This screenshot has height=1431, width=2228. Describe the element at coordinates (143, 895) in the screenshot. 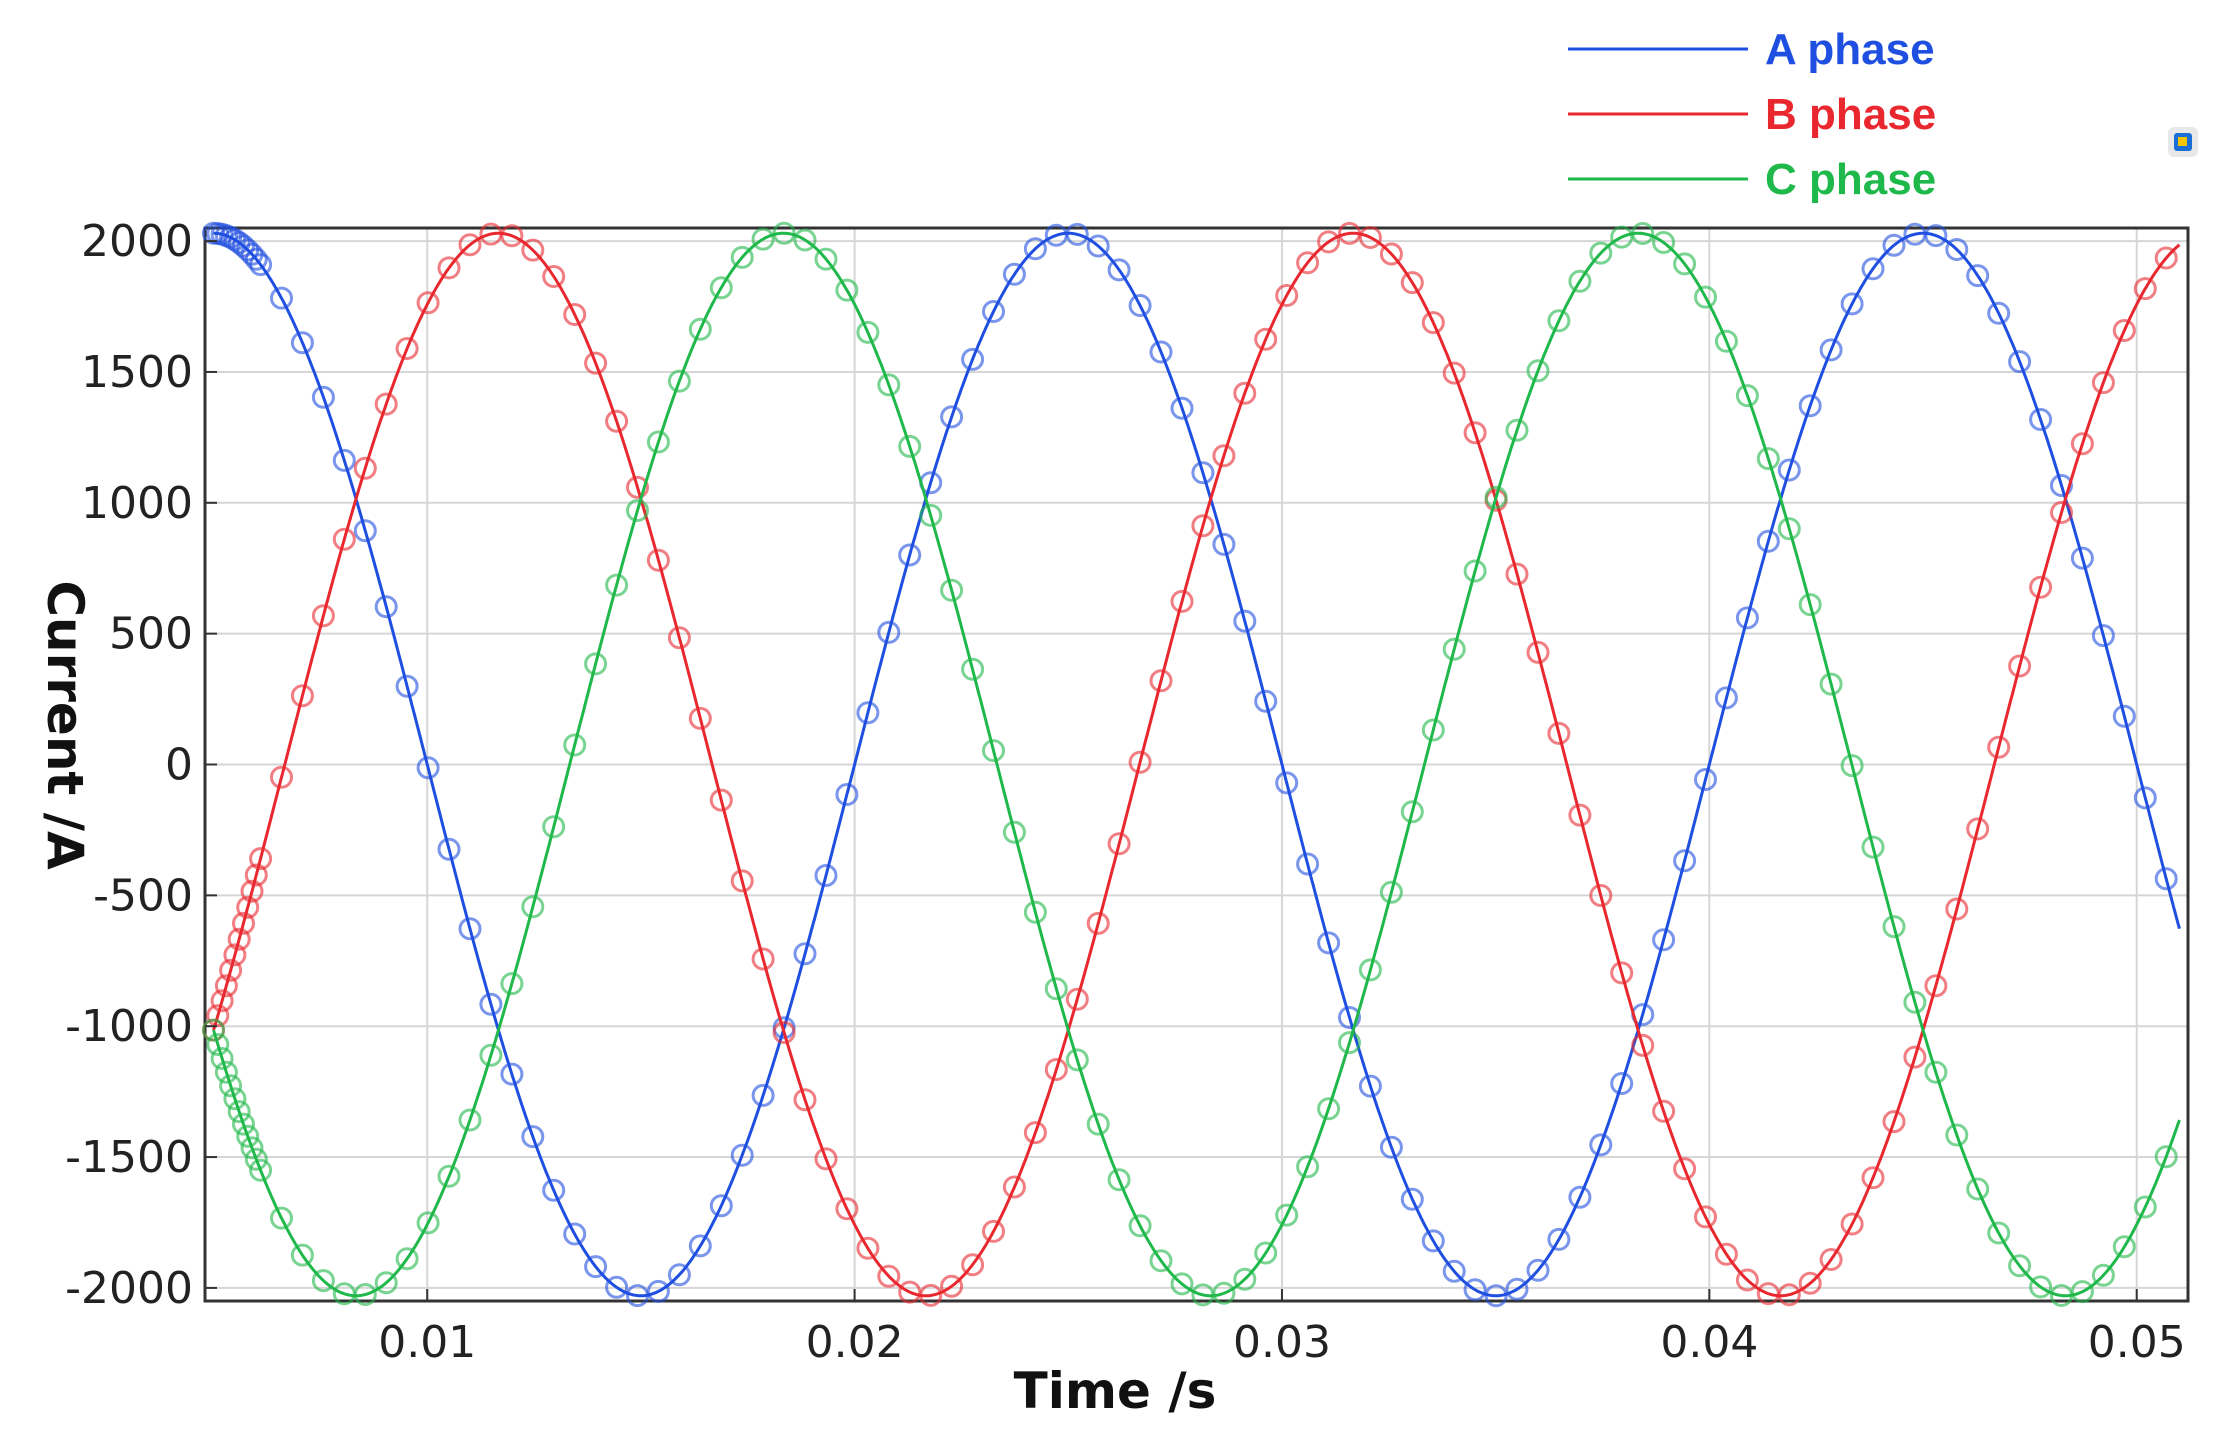

I see `y-tick-label: -500` at that location.